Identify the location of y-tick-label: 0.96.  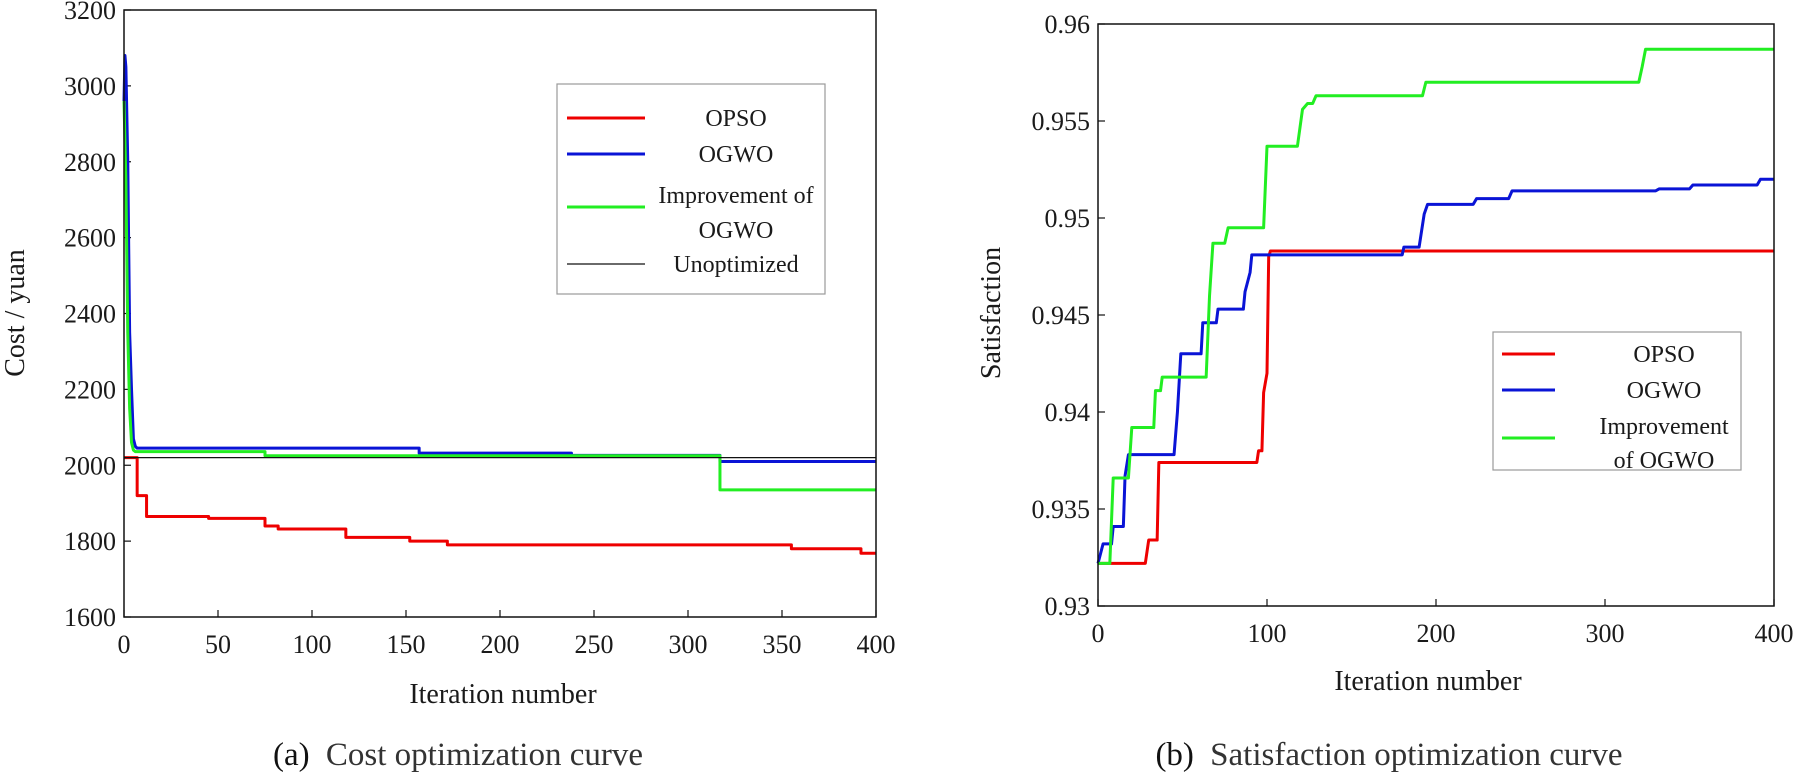
(1068, 24).